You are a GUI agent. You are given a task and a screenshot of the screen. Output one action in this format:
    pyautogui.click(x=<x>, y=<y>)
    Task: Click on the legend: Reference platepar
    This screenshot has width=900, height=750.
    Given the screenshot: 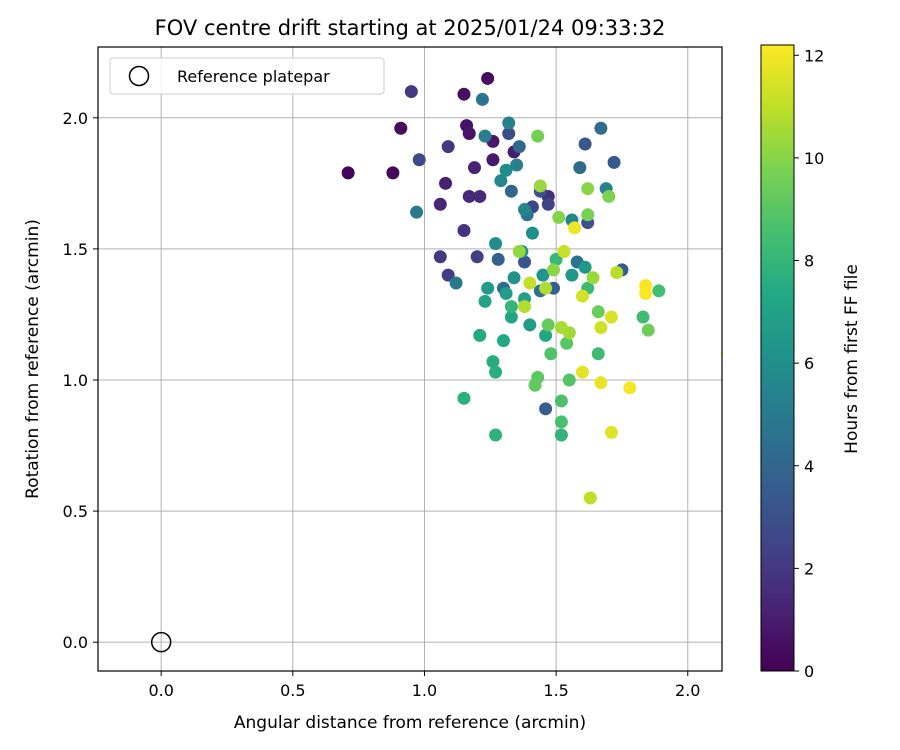 What is the action you would take?
    pyautogui.click(x=247, y=76)
    